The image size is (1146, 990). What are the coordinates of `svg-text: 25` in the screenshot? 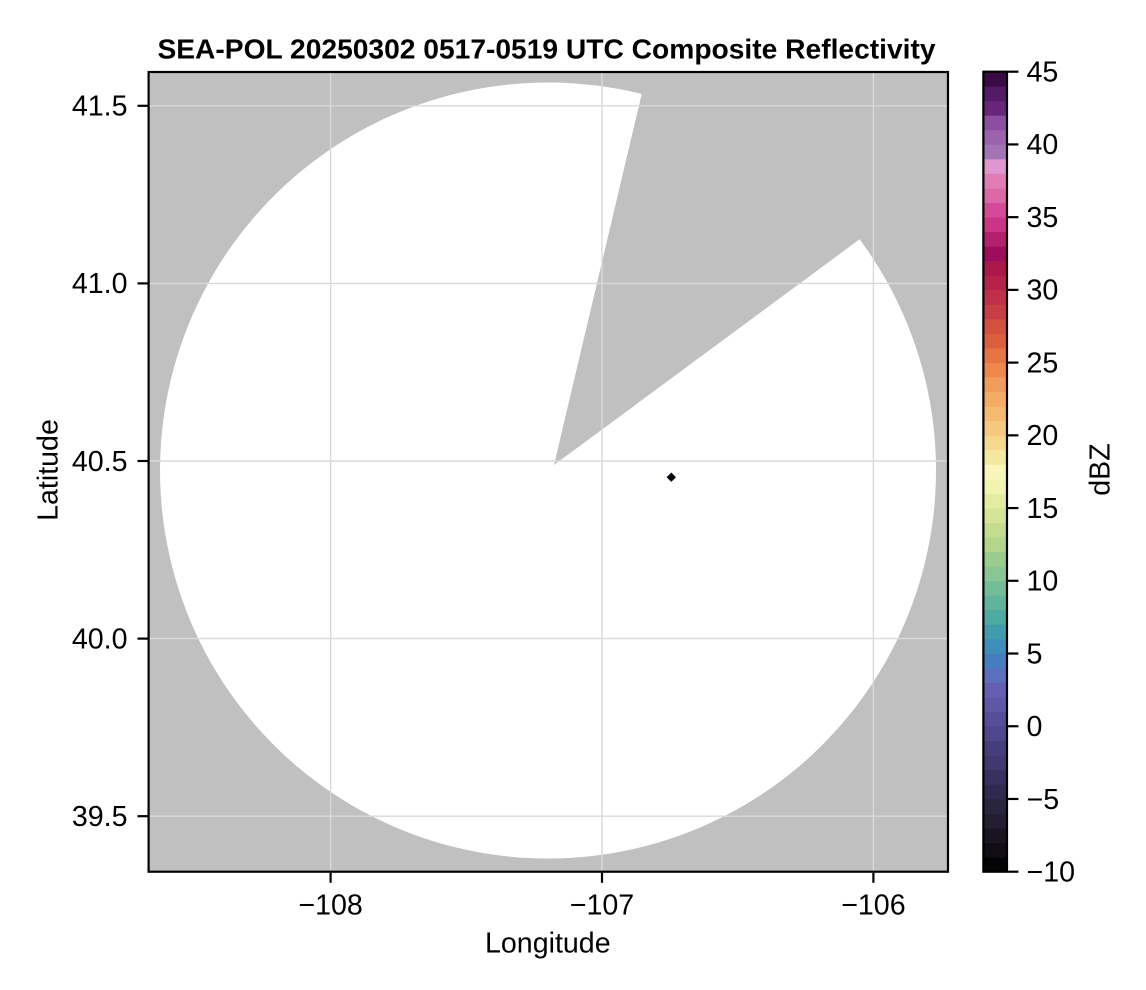 It's located at (1043, 363).